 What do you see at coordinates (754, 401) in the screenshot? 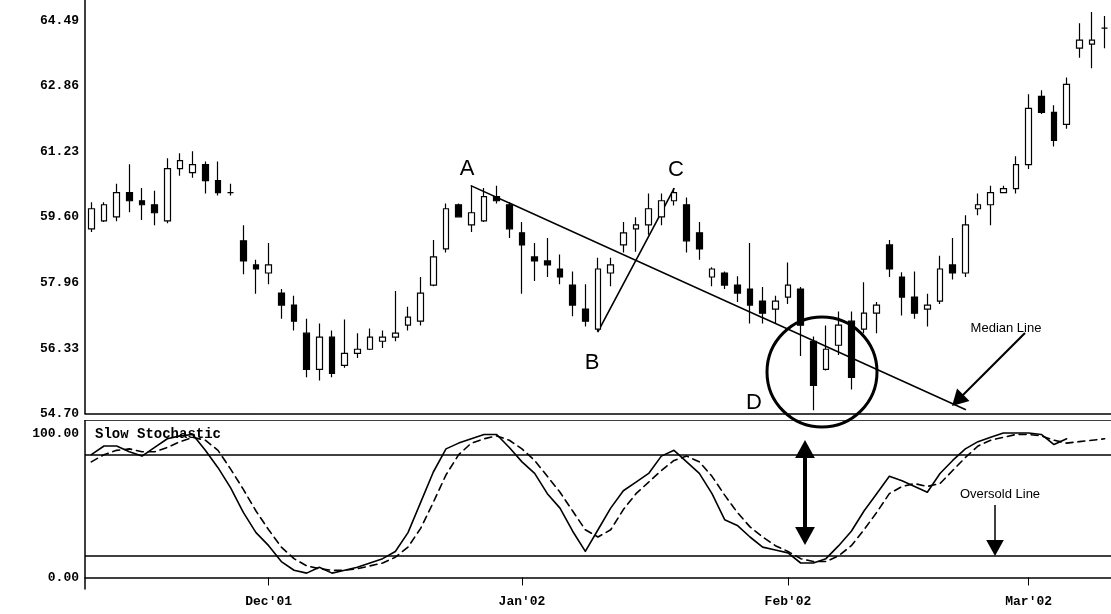
I see `annotation: D` at bounding box center [754, 401].